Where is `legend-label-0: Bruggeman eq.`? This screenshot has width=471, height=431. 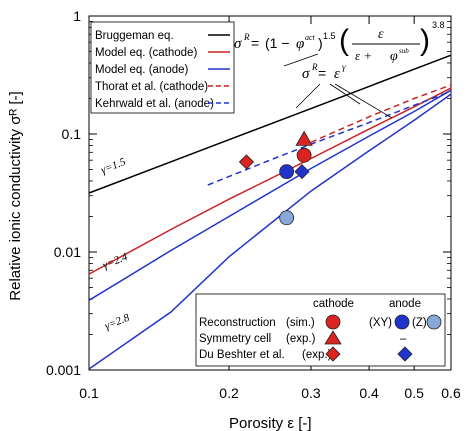
legend-label-0: Bruggeman eq. is located at coordinates (134, 36).